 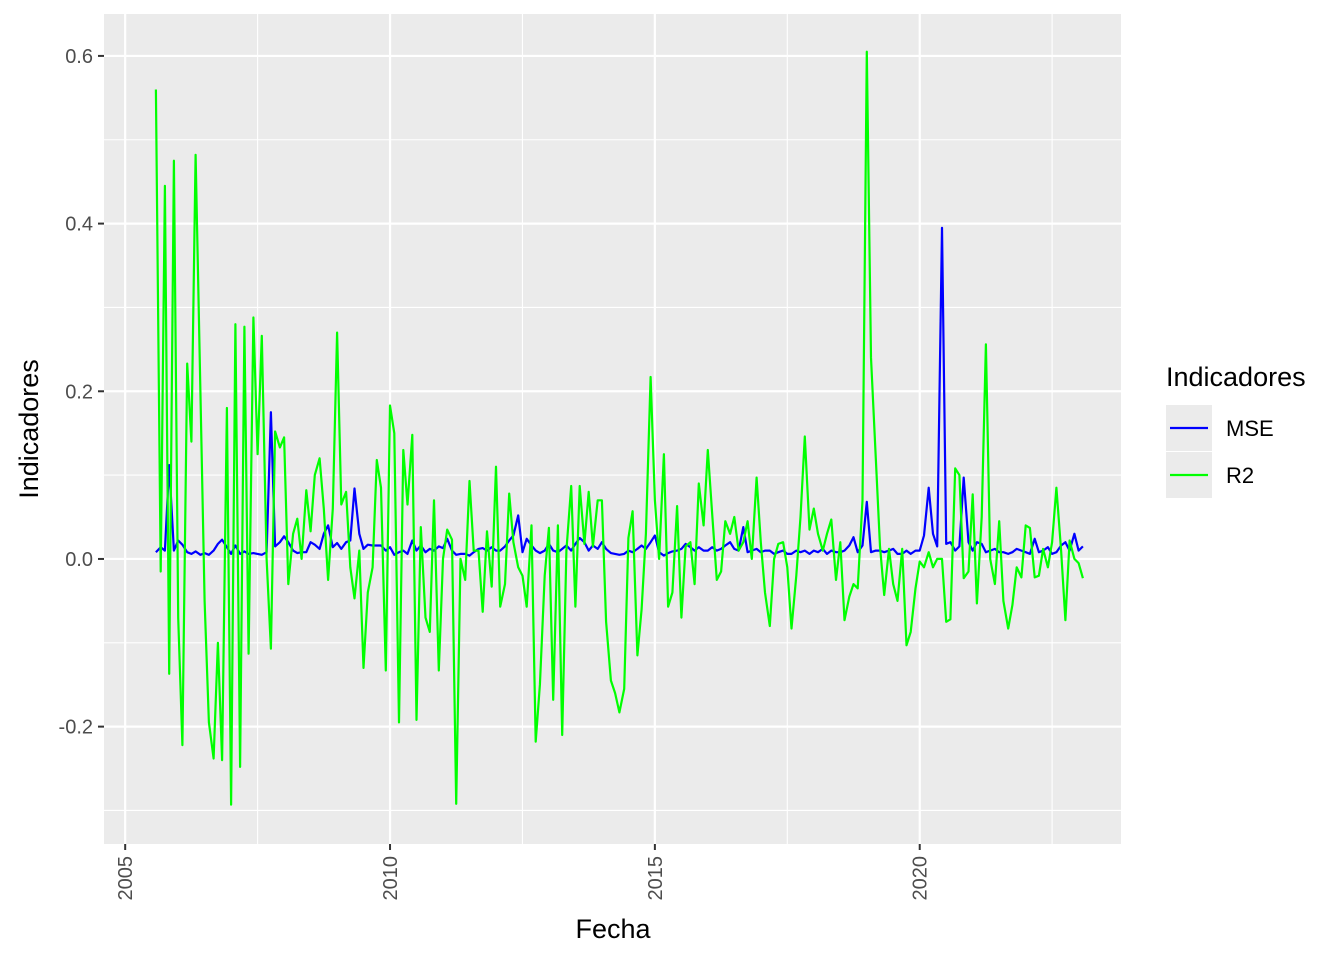 What do you see at coordinates (29, 429) in the screenshot?
I see `y-axis-title: Indicadores` at bounding box center [29, 429].